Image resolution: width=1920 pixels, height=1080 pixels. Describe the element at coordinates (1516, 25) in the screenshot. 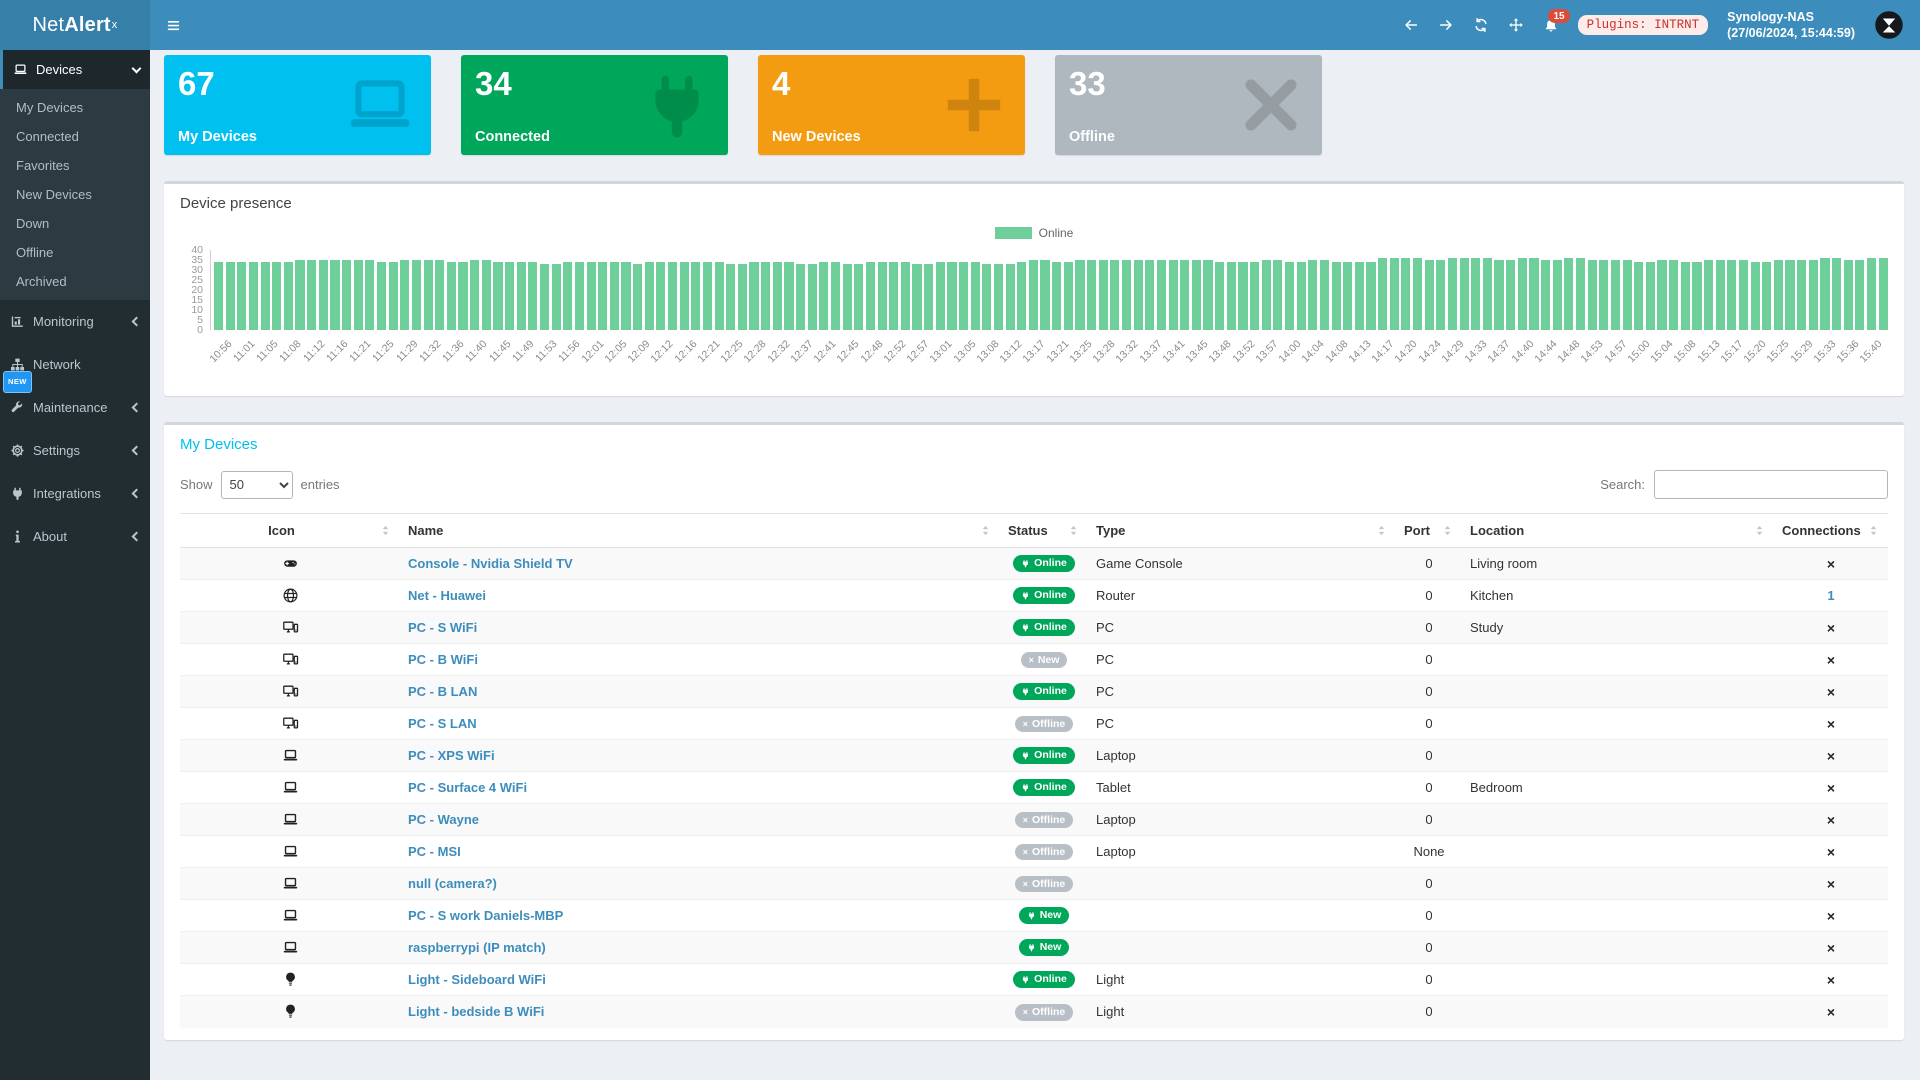

I see `move-button` at that location.